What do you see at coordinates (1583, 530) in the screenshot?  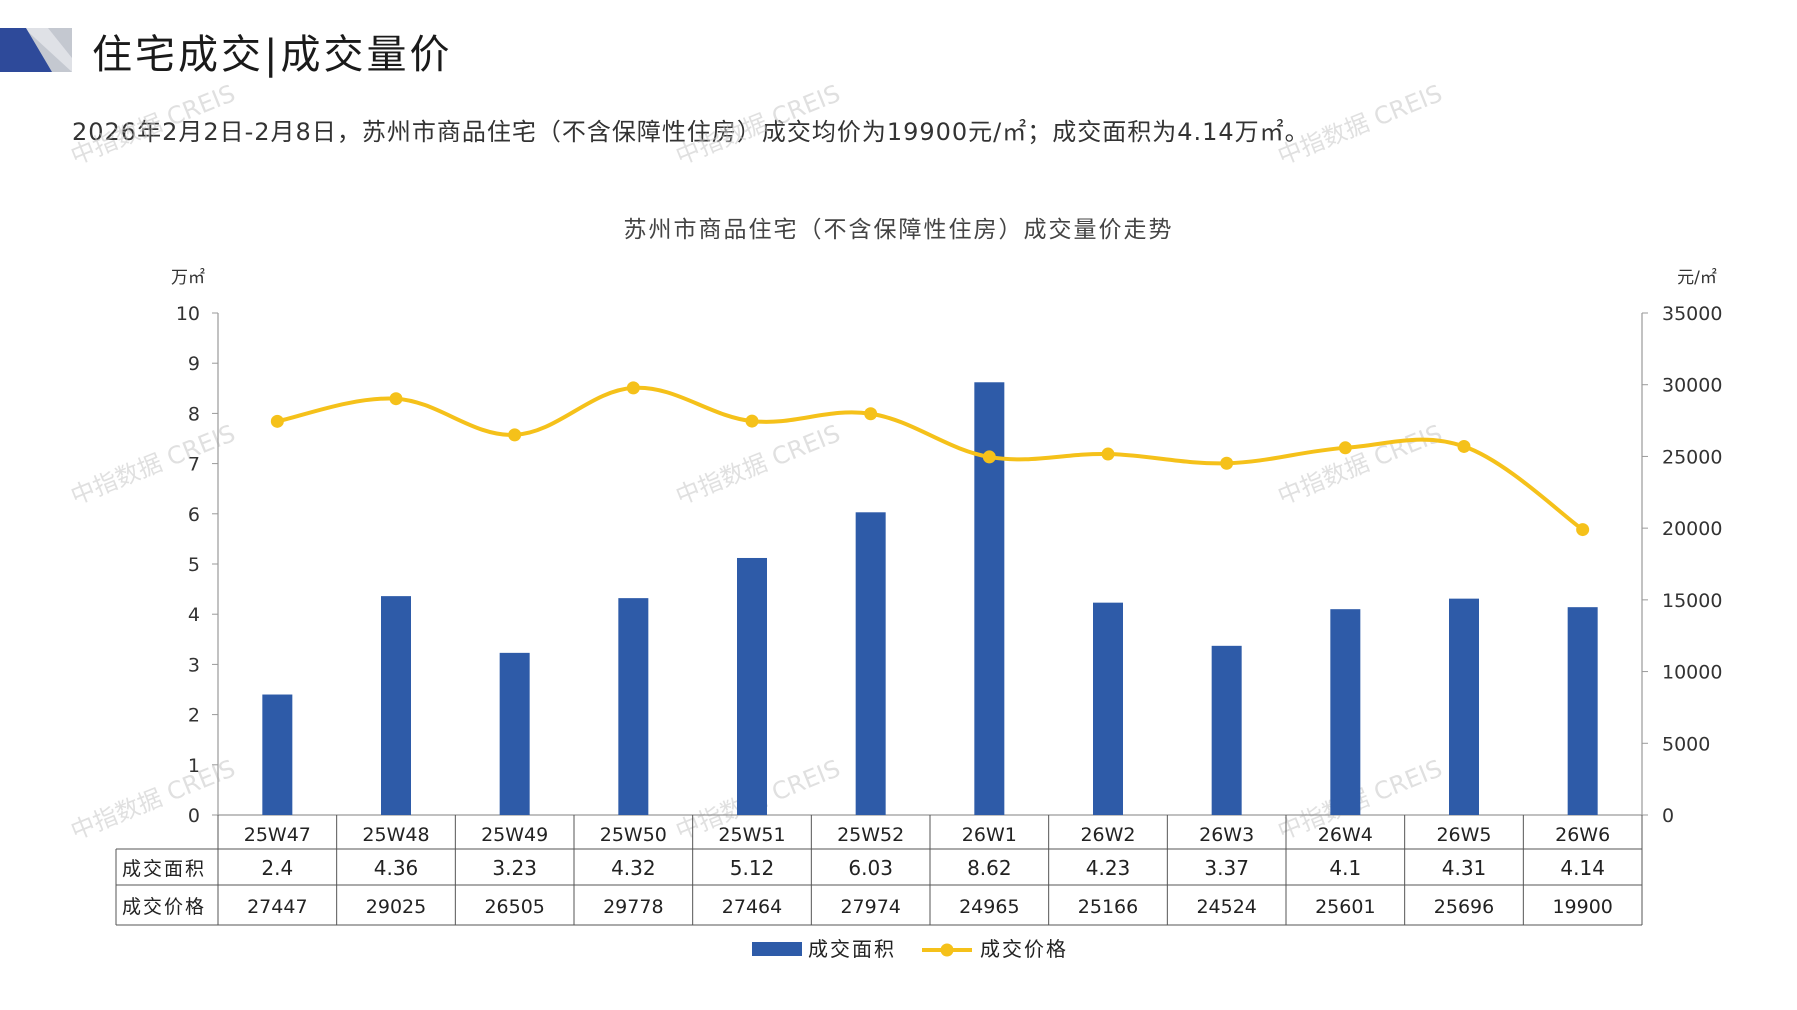 I see `price-point-26w6` at bounding box center [1583, 530].